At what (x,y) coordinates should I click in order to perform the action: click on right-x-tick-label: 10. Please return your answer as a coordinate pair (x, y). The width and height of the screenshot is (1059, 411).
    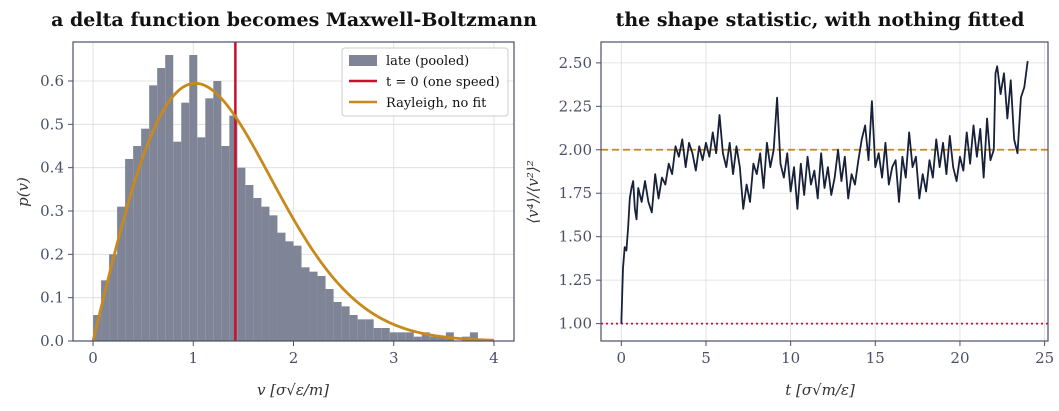
    Looking at the image, I should click on (790, 358).